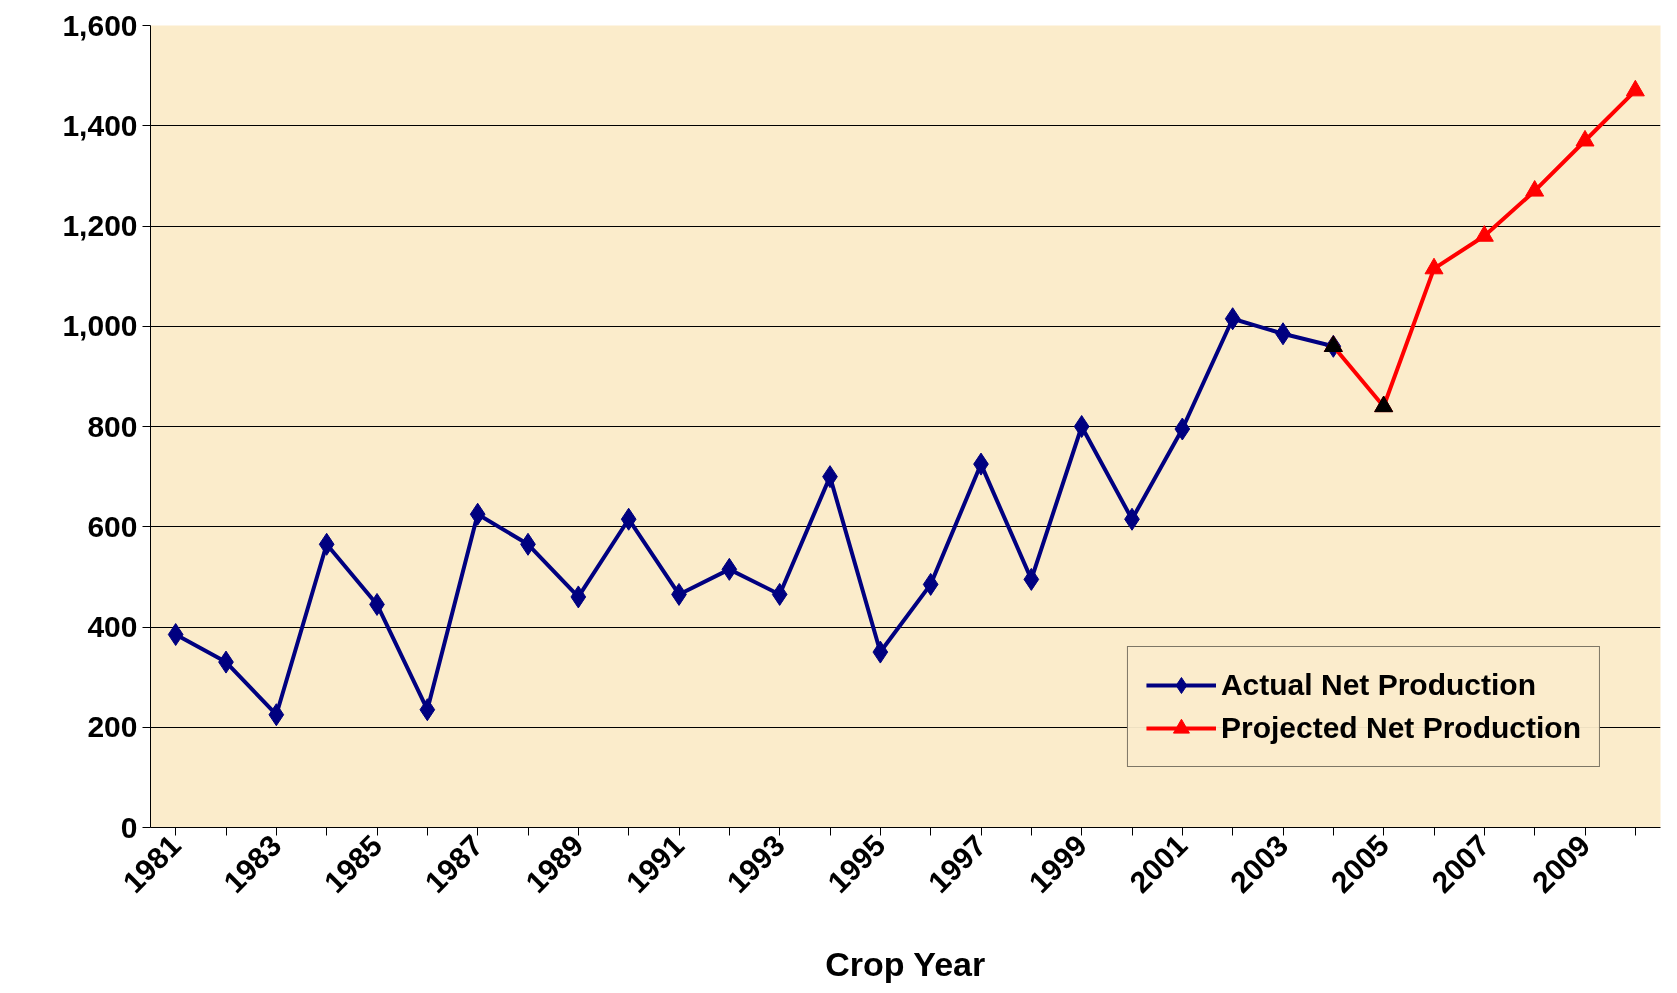 This screenshot has width=1677, height=993. Describe the element at coordinates (1378, 685) in the screenshot. I see `legend-label: Actual Net Production` at that location.